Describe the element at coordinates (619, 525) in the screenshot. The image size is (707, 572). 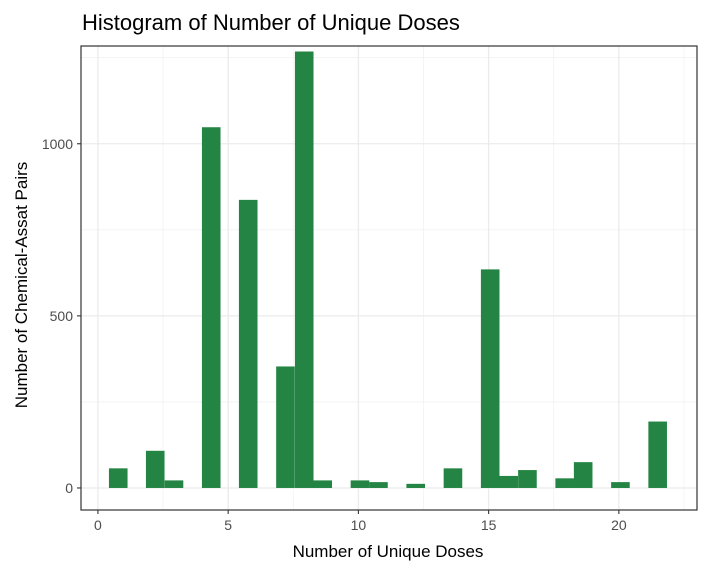
I see `x-tick-label: 20` at that location.